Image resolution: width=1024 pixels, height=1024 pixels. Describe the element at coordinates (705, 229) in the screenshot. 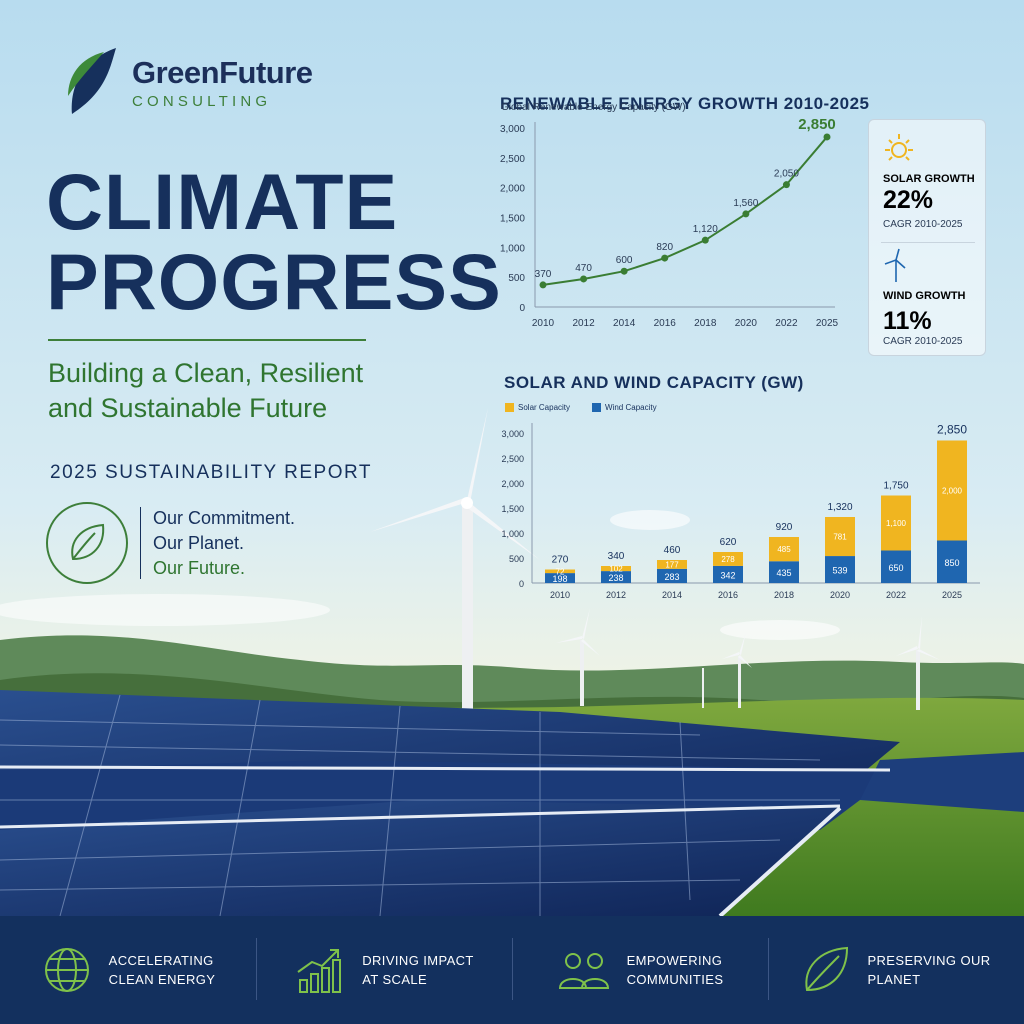

I see `line-chart-data-label: 1,120` at that location.